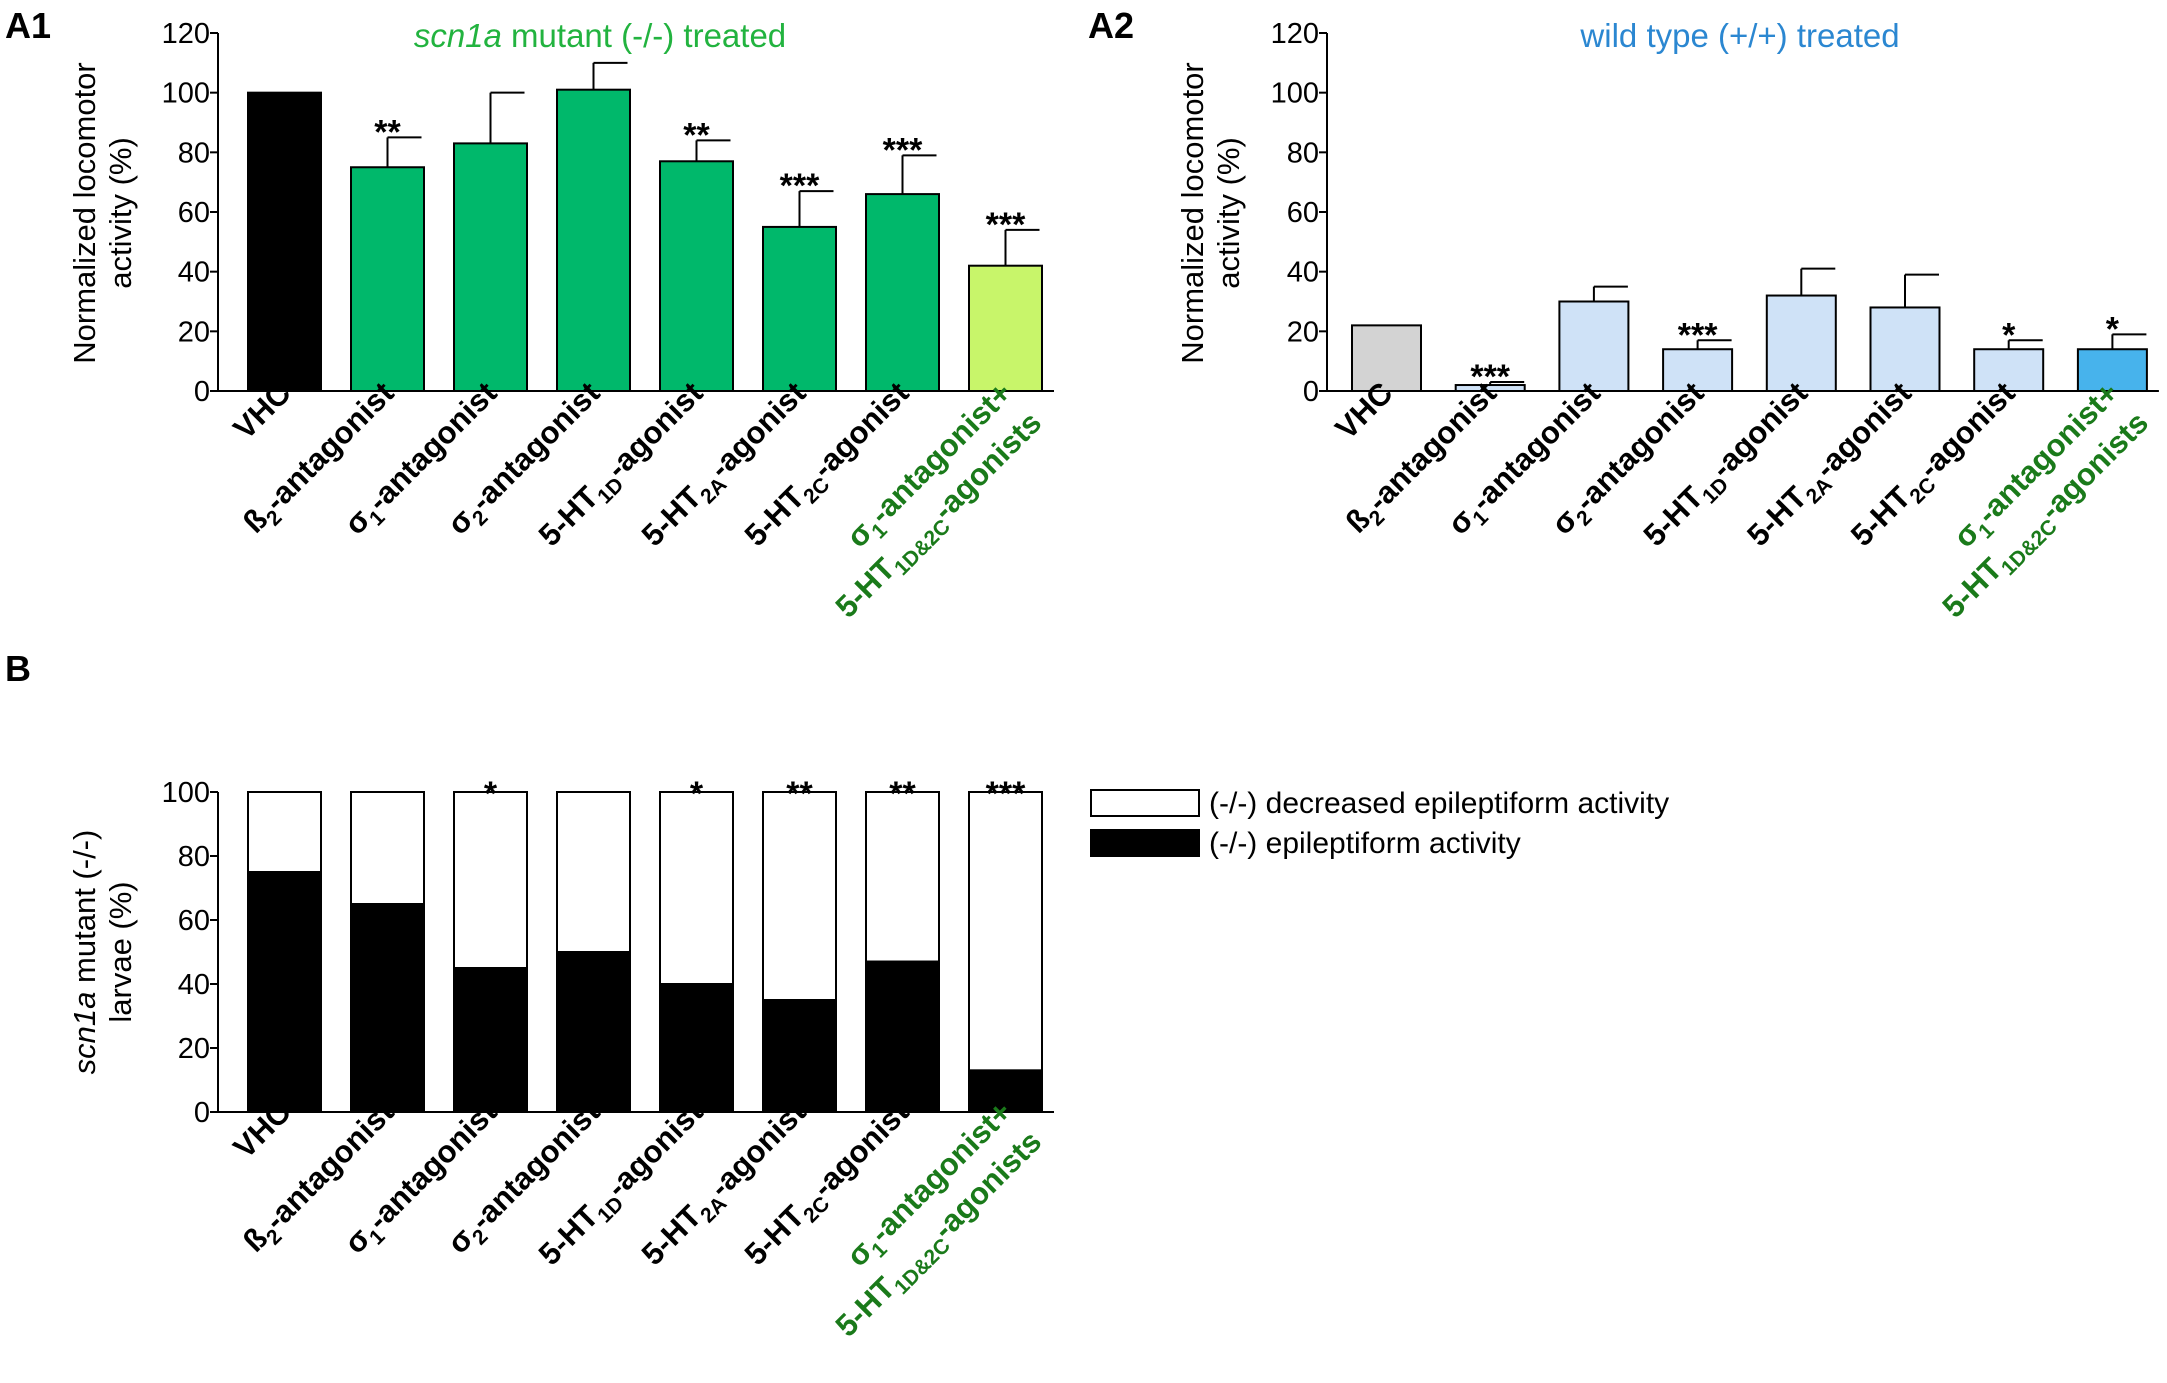 The width and height of the screenshot is (2167, 1383). Describe the element at coordinates (1365, 843) in the screenshot. I see `legend-label: (-/-) epileptiform activity` at that location.